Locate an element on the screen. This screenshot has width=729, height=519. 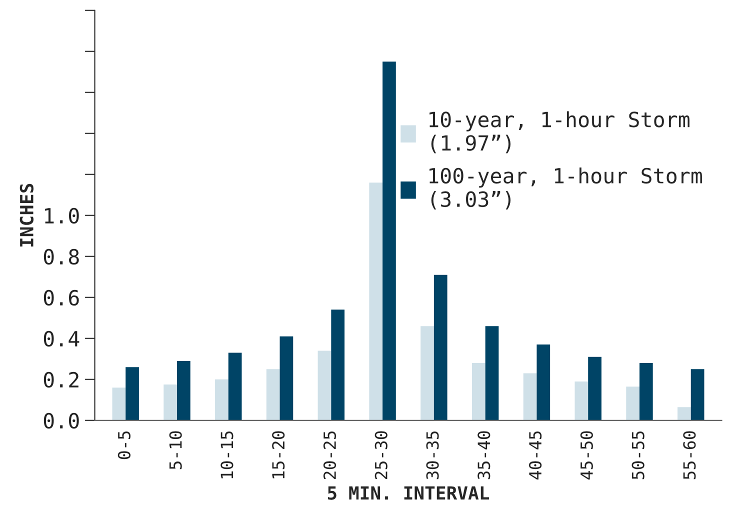
x-tick-label: 35-40 is located at coordinates (484, 455).